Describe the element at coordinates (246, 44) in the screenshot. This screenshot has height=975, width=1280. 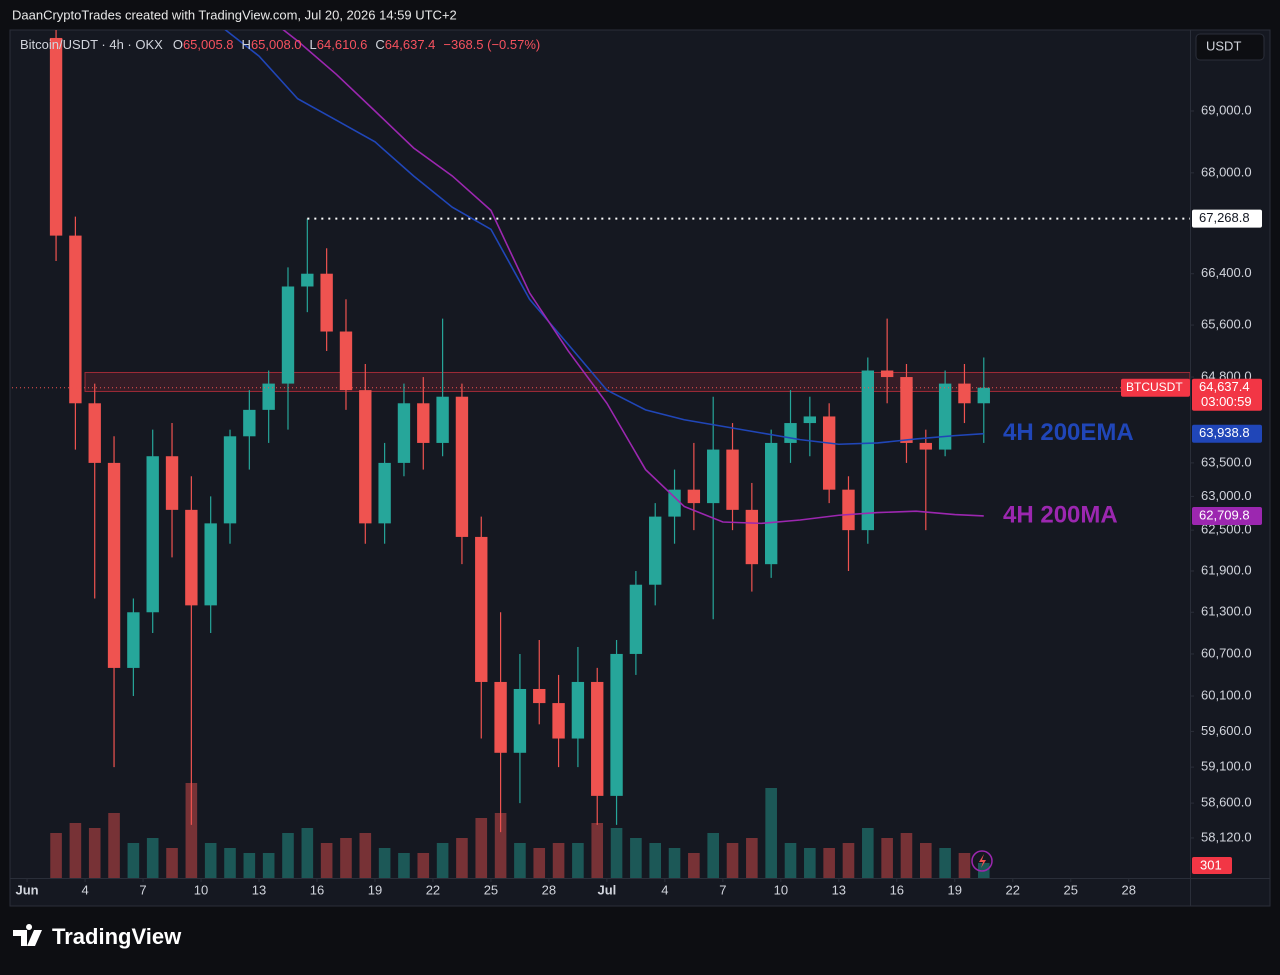
I see `legend-key: H` at that location.